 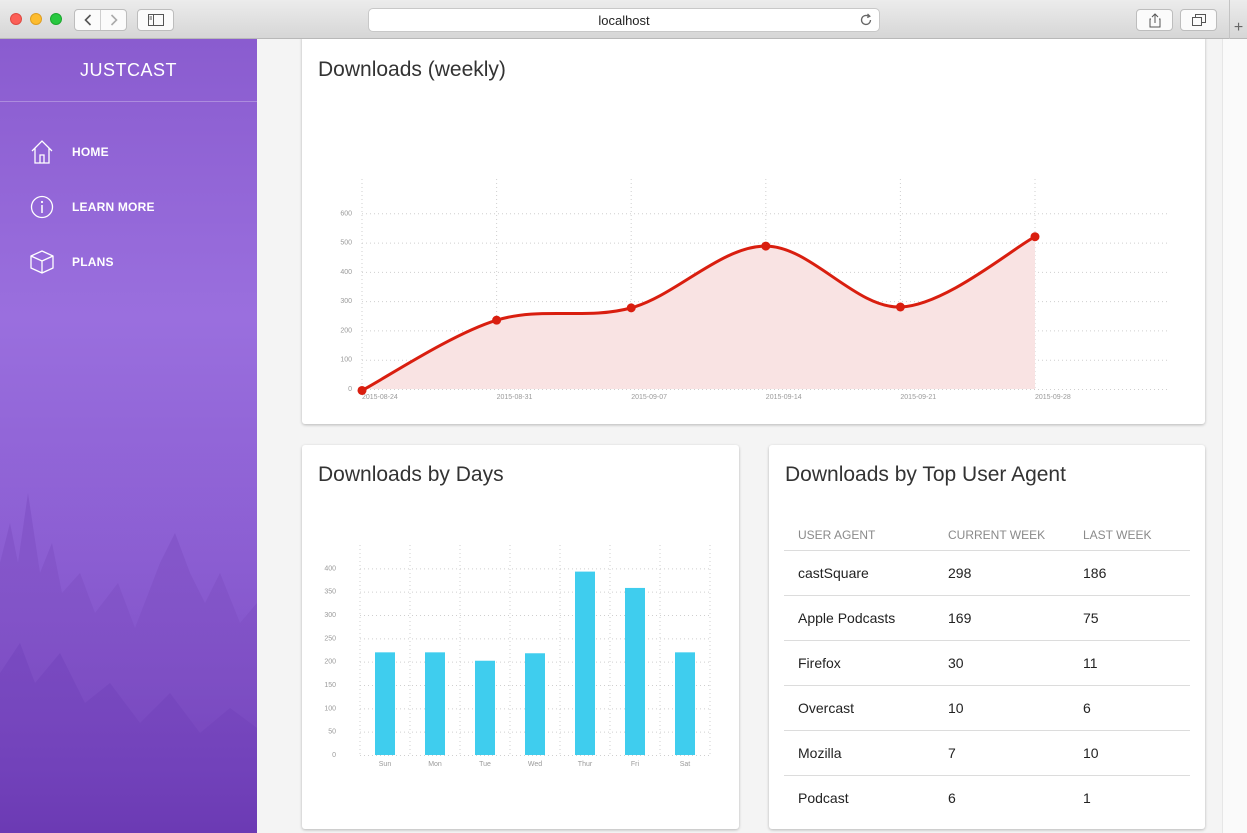 I want to click on column-header: USER AGENT, so click(x=859, y=535).